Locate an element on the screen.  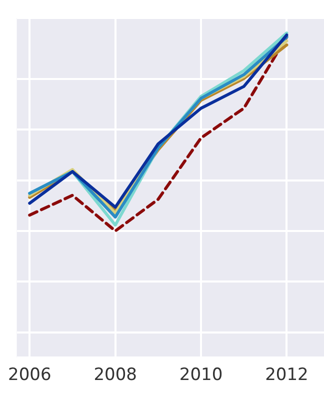
x-tick-label: 2006 is located at coordinates (30, 375).